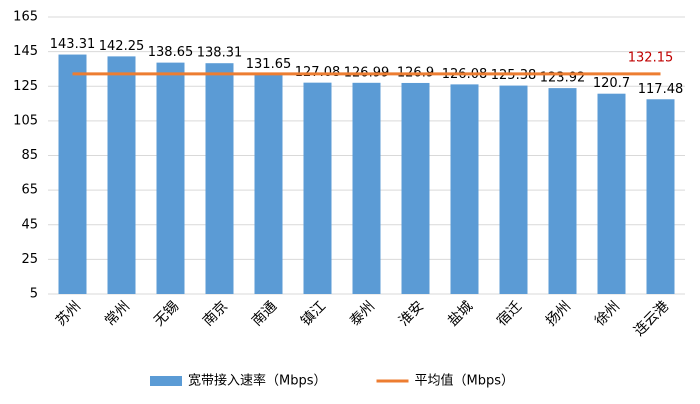  Describe the element at coordinates (558, 313) in the screenshot. I see `x-tick-label: 扬州` at that location.